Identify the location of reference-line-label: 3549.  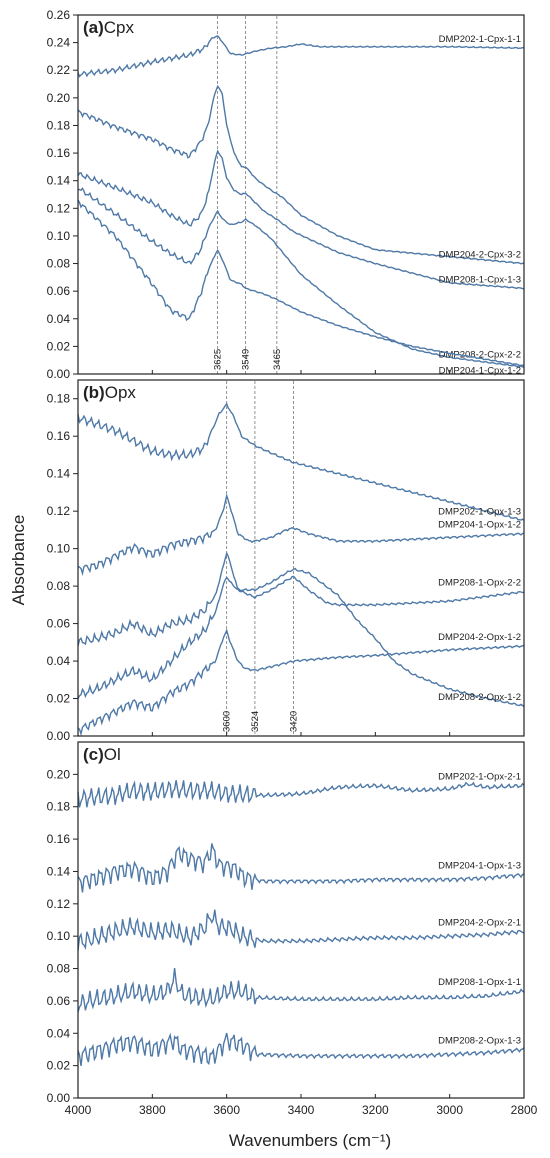
(246, 359).